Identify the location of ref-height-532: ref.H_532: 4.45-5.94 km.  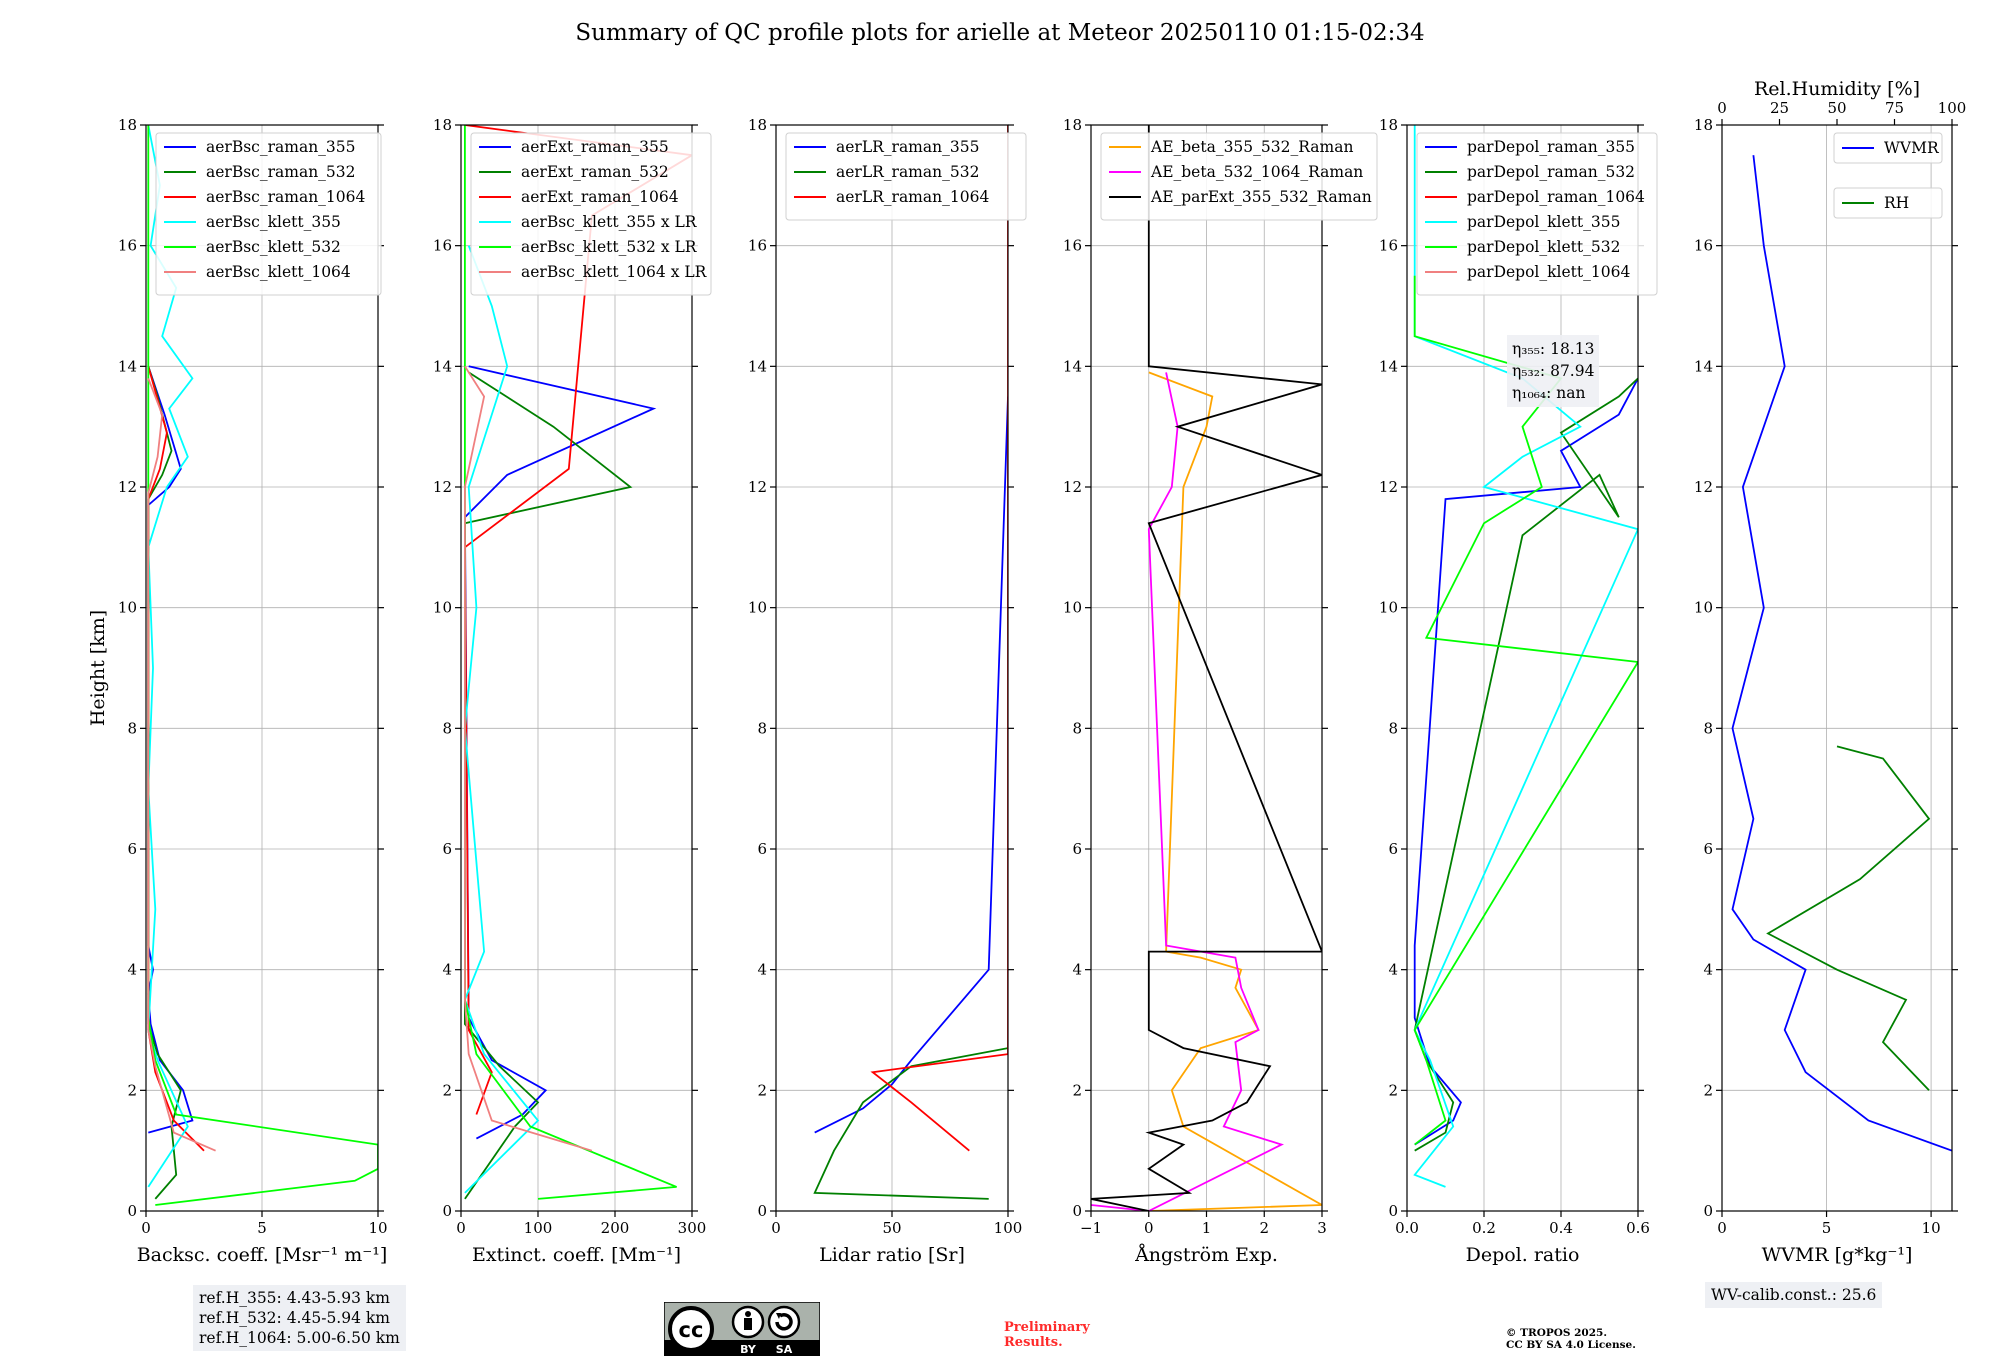
(294, 1318).